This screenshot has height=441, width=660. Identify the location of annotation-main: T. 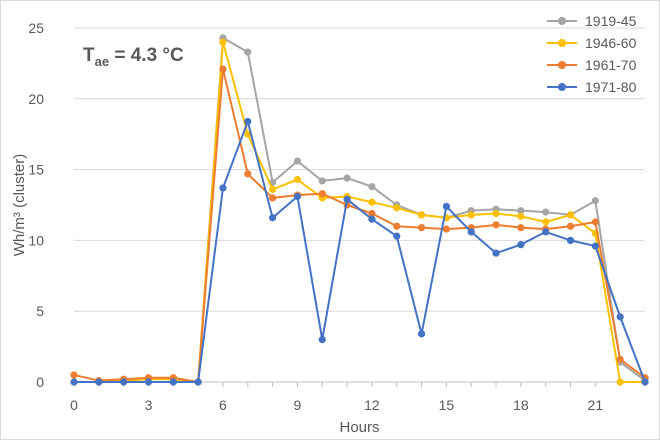
(89, 55).